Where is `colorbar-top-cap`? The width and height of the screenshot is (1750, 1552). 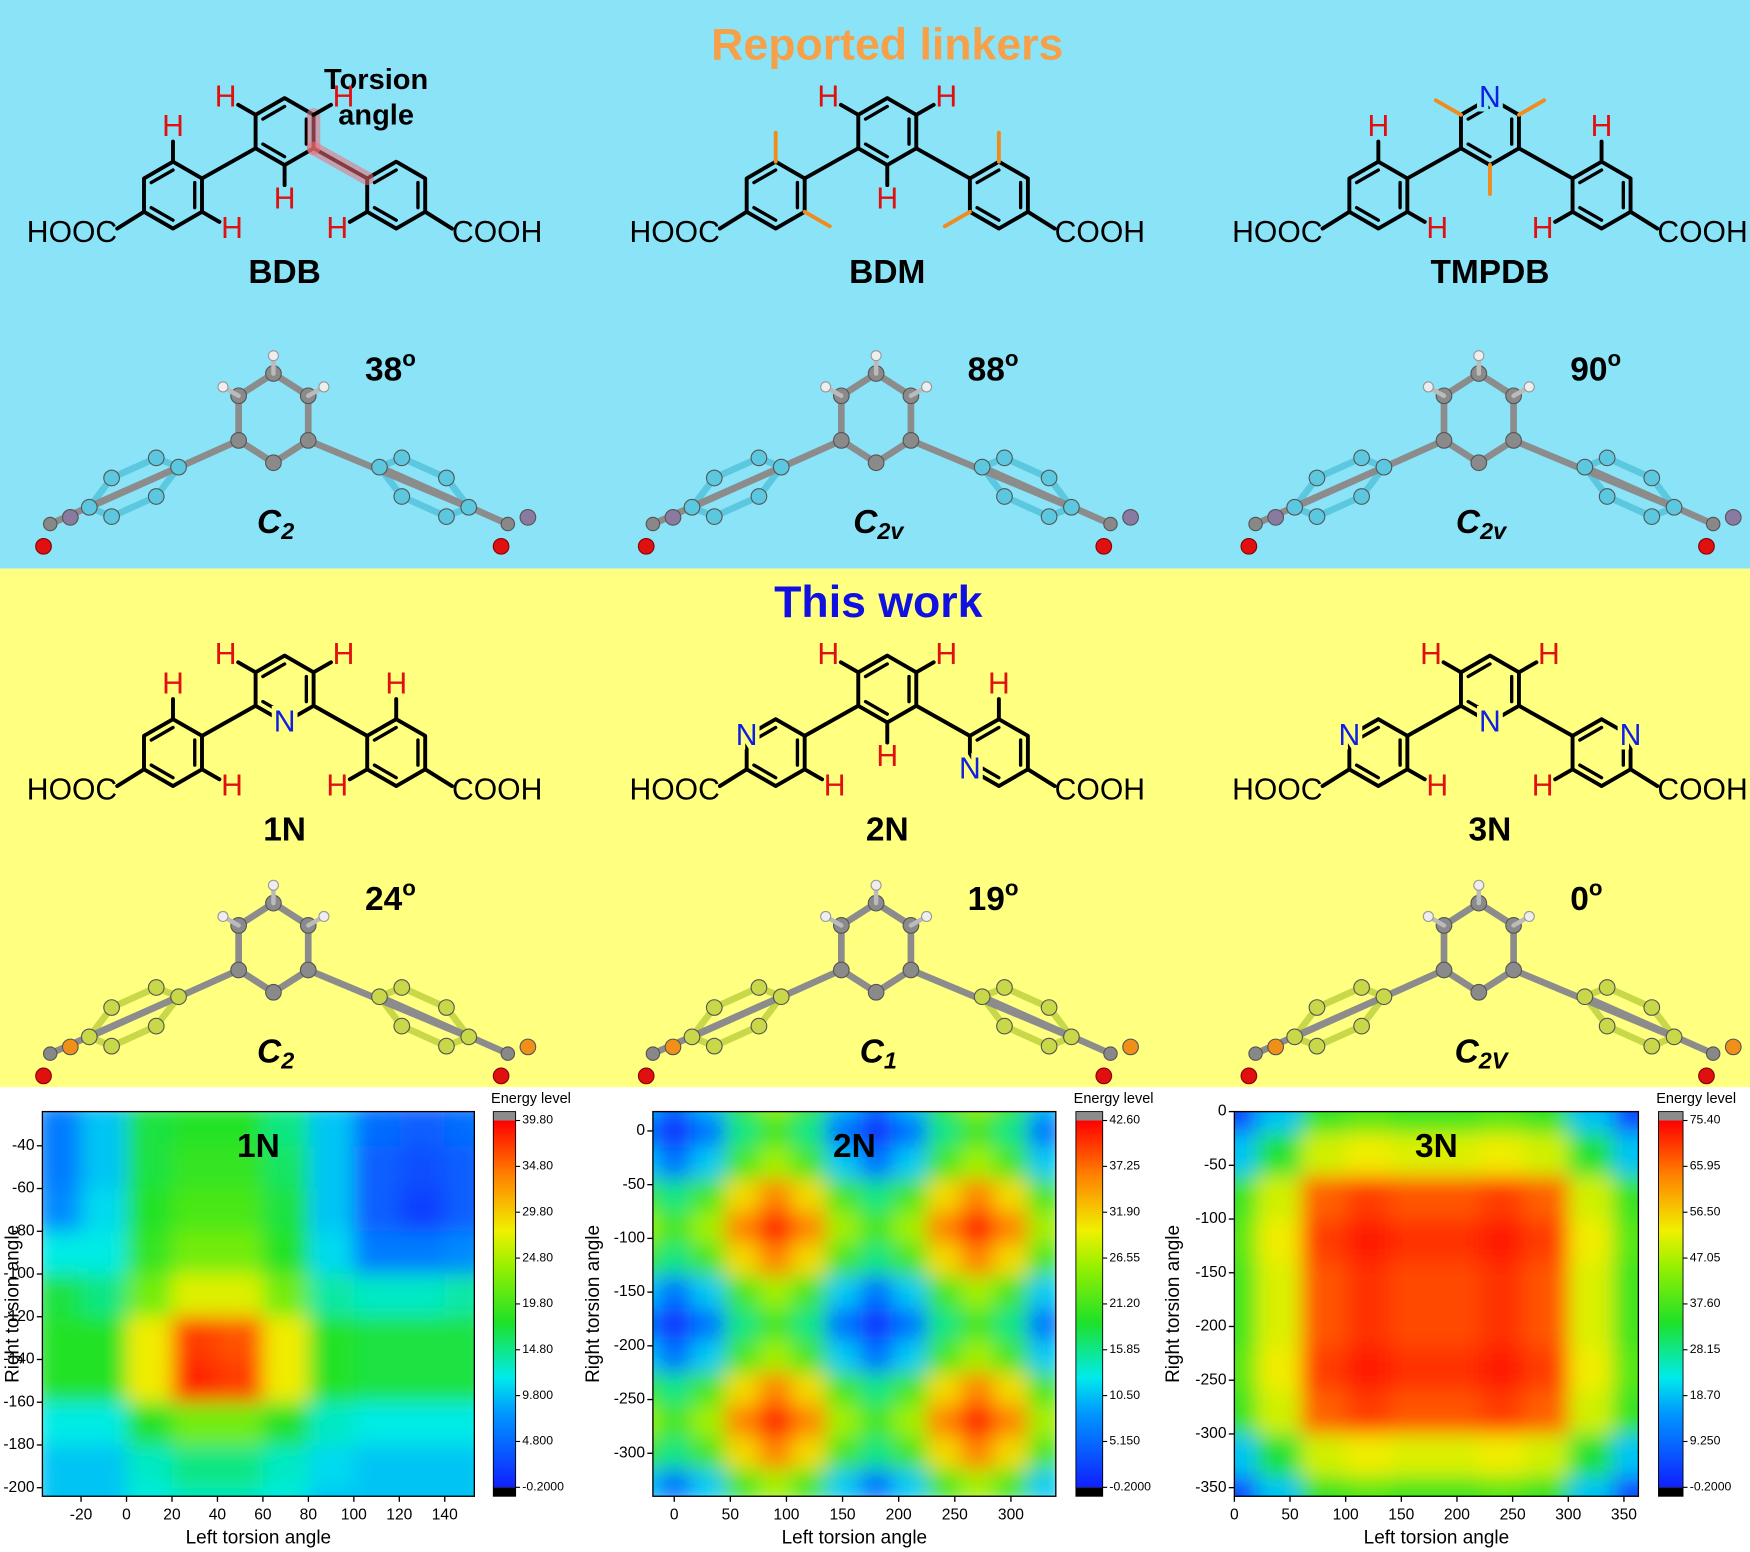 colorbar-top-cap is located at coordinates (1671, 1116).